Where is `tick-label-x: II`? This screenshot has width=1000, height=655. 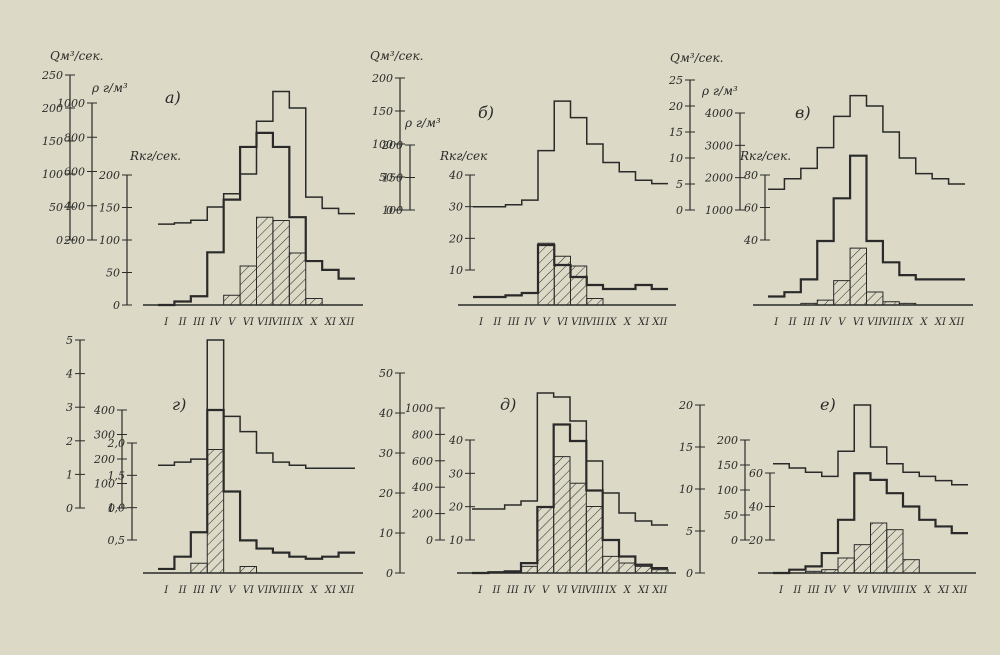
tick-label-x: II is located at coordinates (497, 590).